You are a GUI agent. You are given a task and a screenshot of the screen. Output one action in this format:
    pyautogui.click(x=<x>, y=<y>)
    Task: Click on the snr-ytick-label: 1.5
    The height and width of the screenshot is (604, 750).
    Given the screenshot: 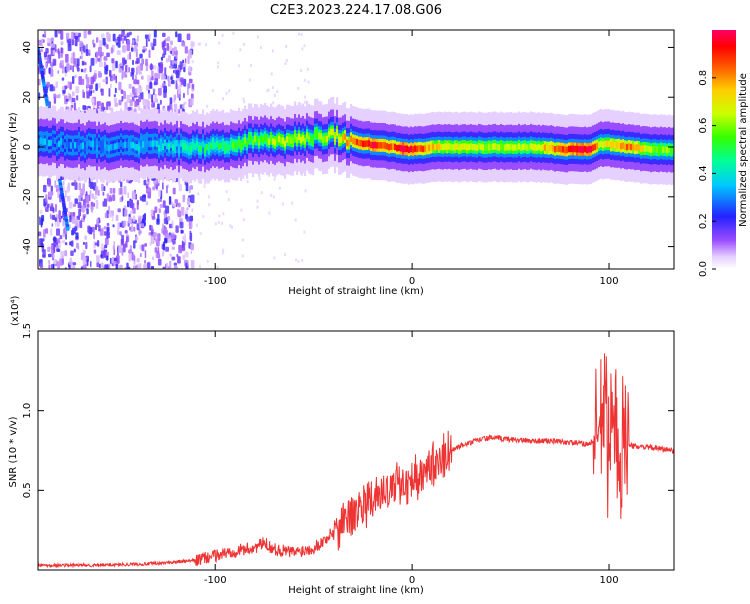 What is the action you would take?
    pyautogui.click(x=27, y=331)
    